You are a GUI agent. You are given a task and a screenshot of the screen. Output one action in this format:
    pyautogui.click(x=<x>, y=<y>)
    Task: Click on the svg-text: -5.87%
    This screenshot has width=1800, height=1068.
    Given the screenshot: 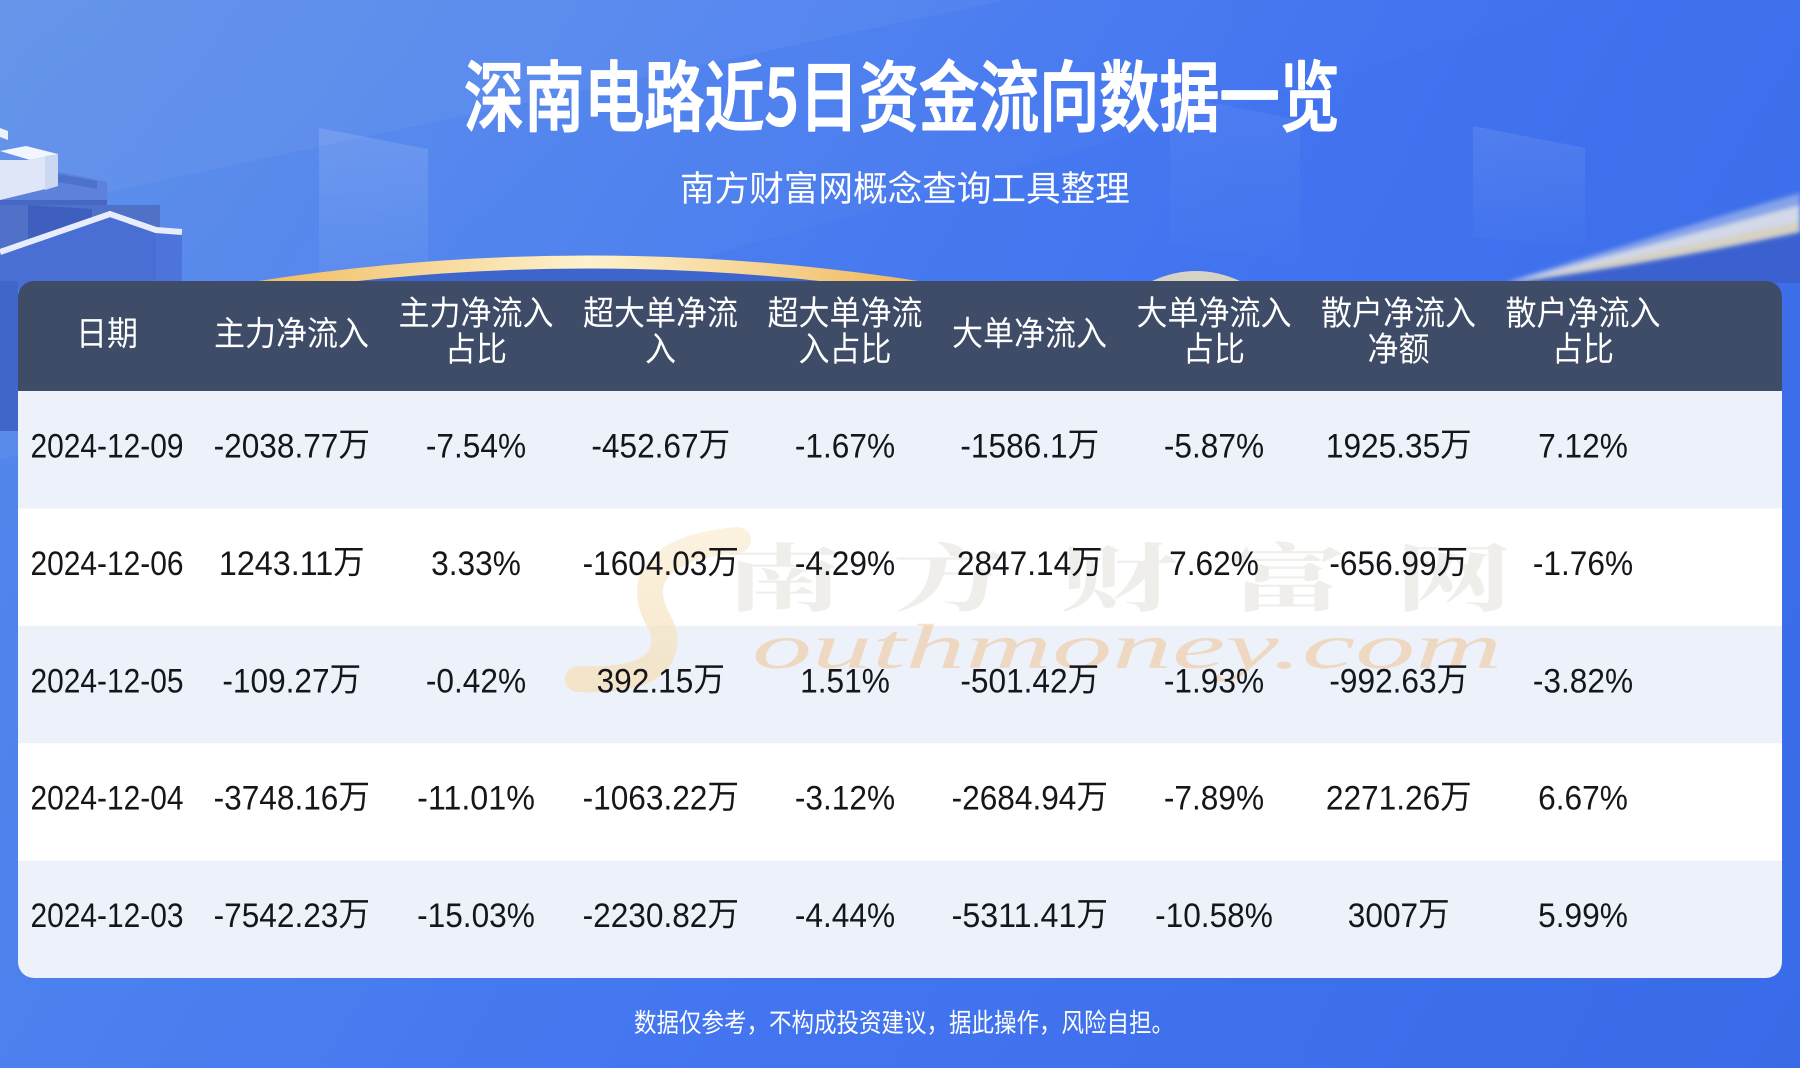 What is the action you would take?
    pyautogui.click(x=1214, y=447)
    